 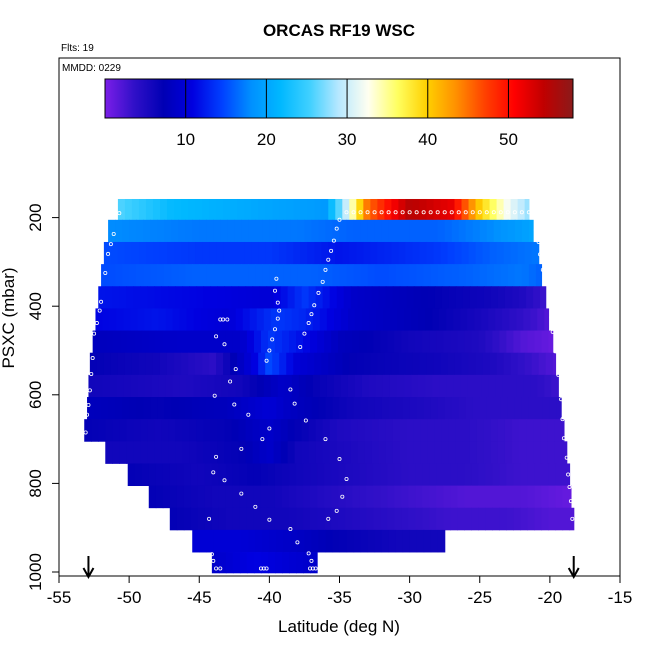 I want to click on colorbar-tick-label: 10, so click(x=185, y=139).